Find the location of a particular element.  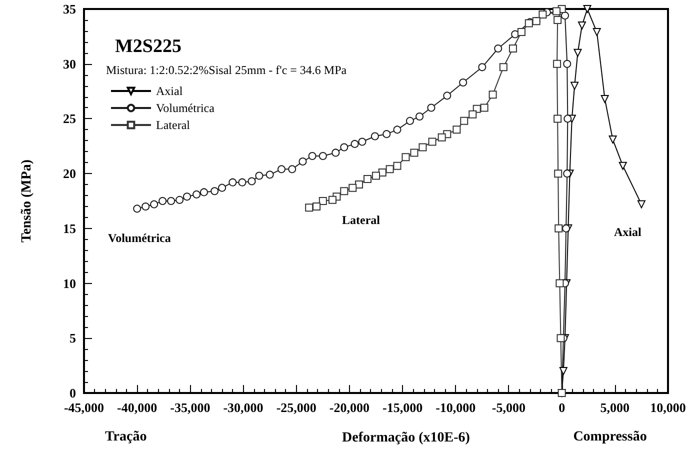

legend-label: Axial is located at coordinates (170, 91).